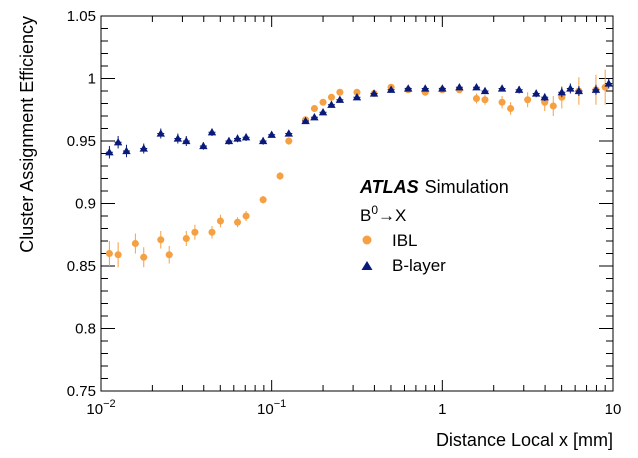  I want to click on legend-blayer-label: B-layer, so click(419, 265).